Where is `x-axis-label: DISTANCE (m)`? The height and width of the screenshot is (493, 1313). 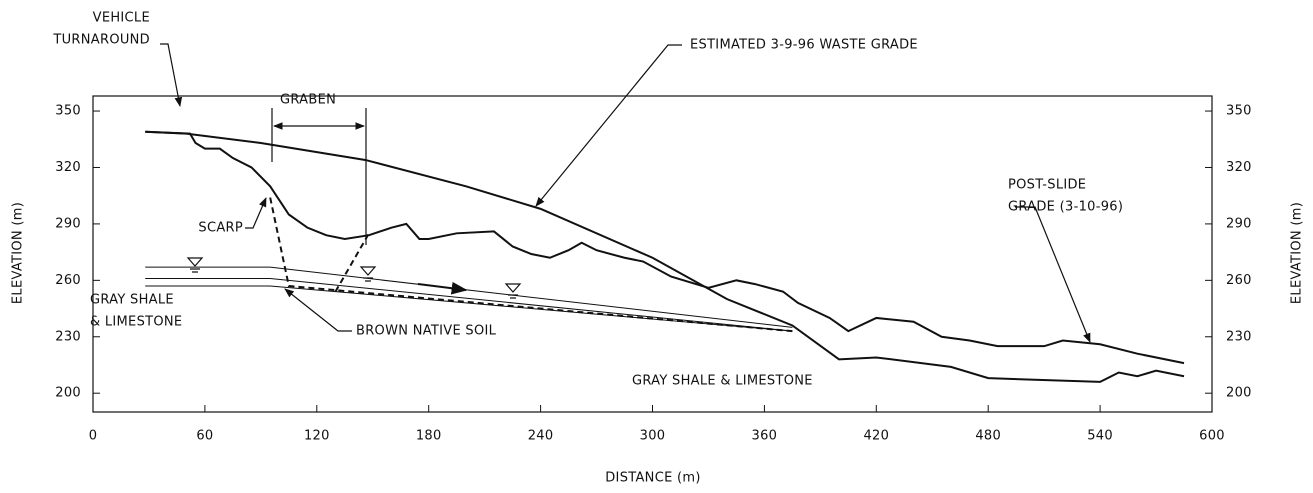
x-axis-label: DISTANCE (m) is located at coordinates (652, 478).